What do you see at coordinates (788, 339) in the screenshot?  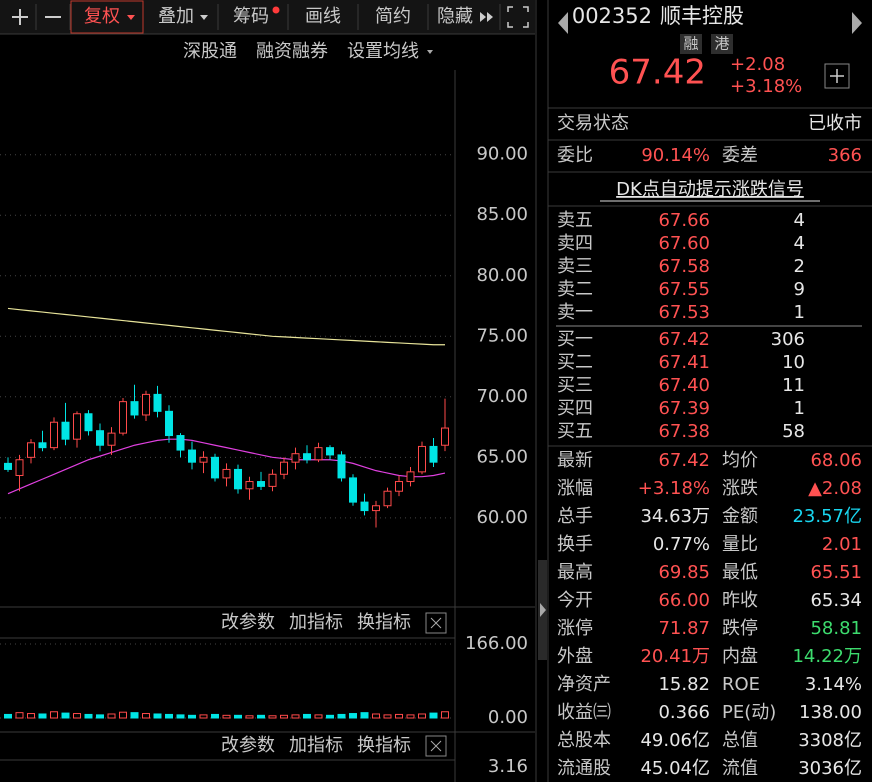 I see `book-volume: 306` at bounding box center [788, 339].